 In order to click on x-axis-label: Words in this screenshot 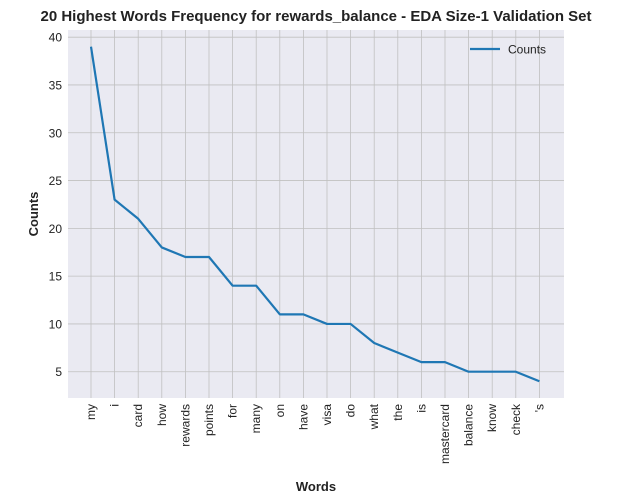, I will do `click(316, 486)`.